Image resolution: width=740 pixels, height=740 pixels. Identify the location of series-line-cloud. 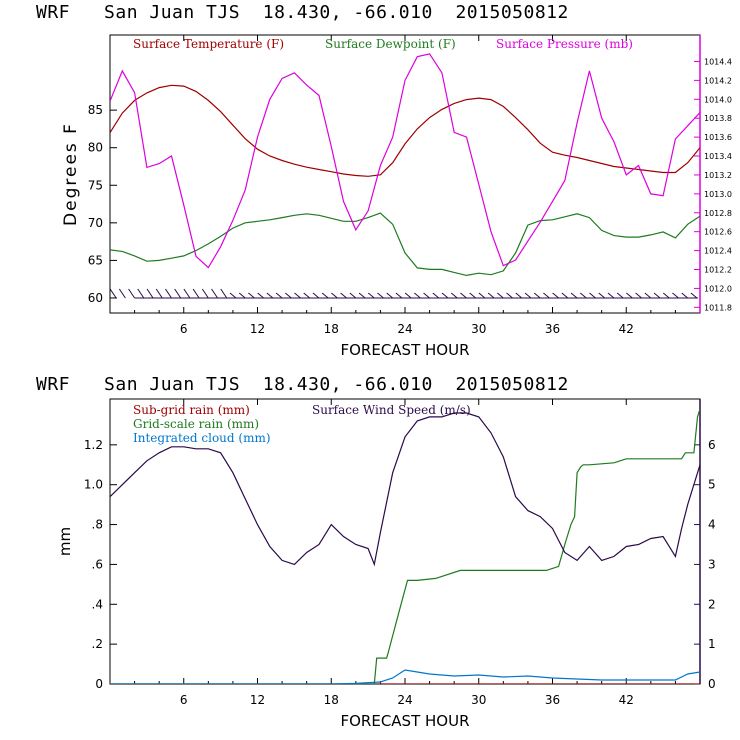
(405, 676).